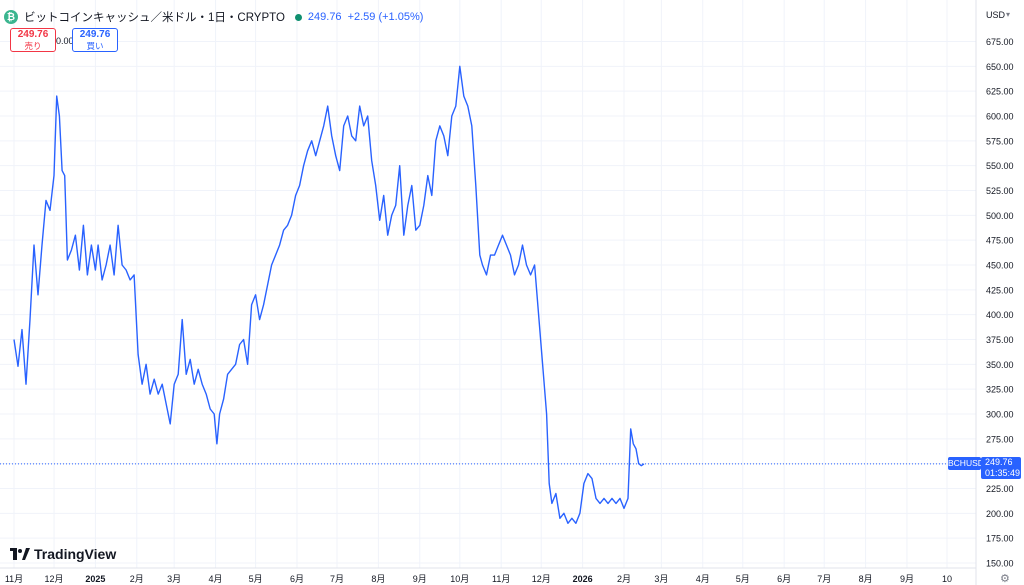 This screenshot has height=585, width=1024. I want to click on y-tick-label: 200.00, so click(1000, 514).